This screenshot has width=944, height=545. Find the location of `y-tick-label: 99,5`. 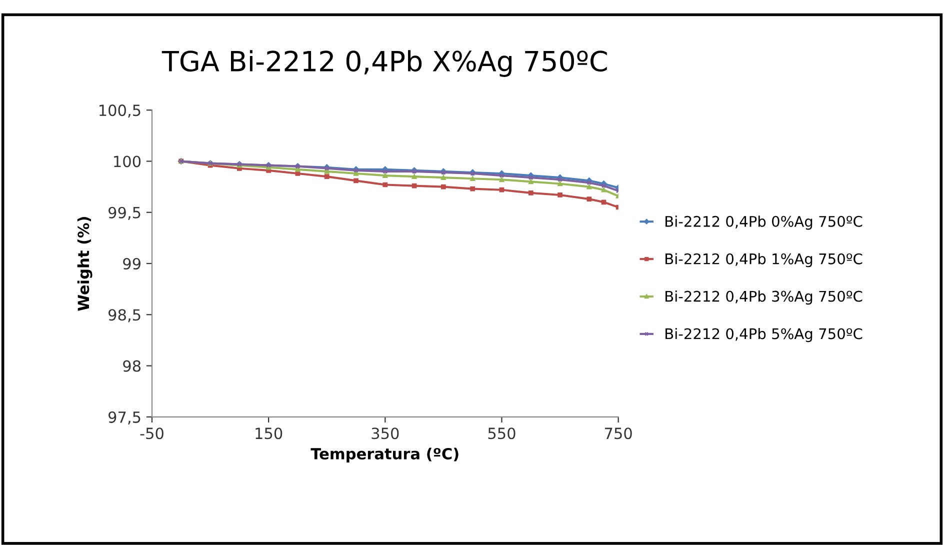

y-tick-label: 99,5 is located at coordinates (124, 213).